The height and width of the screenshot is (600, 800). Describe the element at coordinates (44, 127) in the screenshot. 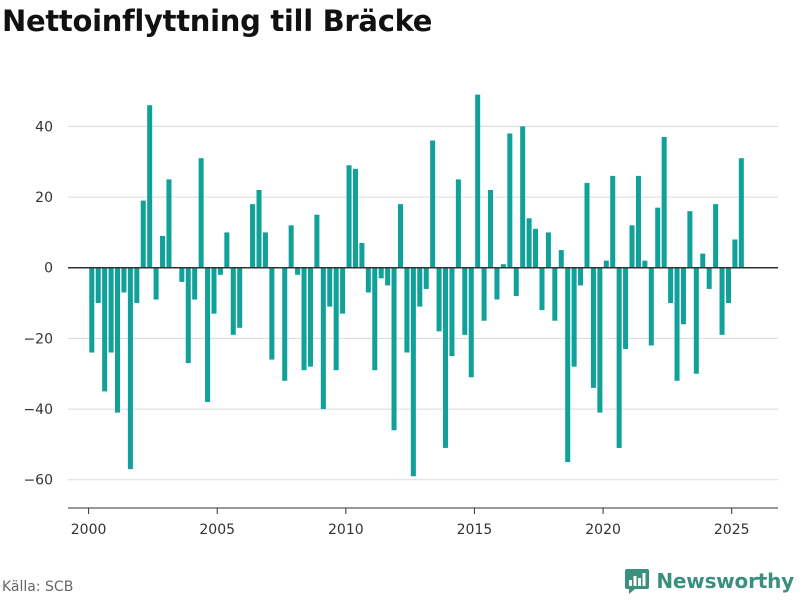

I see `y-tick-label: 40` at that location.